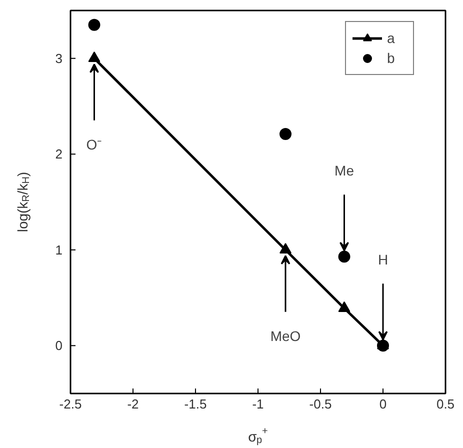 Image resolution: width=463 pixels, height=448 pixels. I want to click on x-tick-label: -1, so click(258, 404).